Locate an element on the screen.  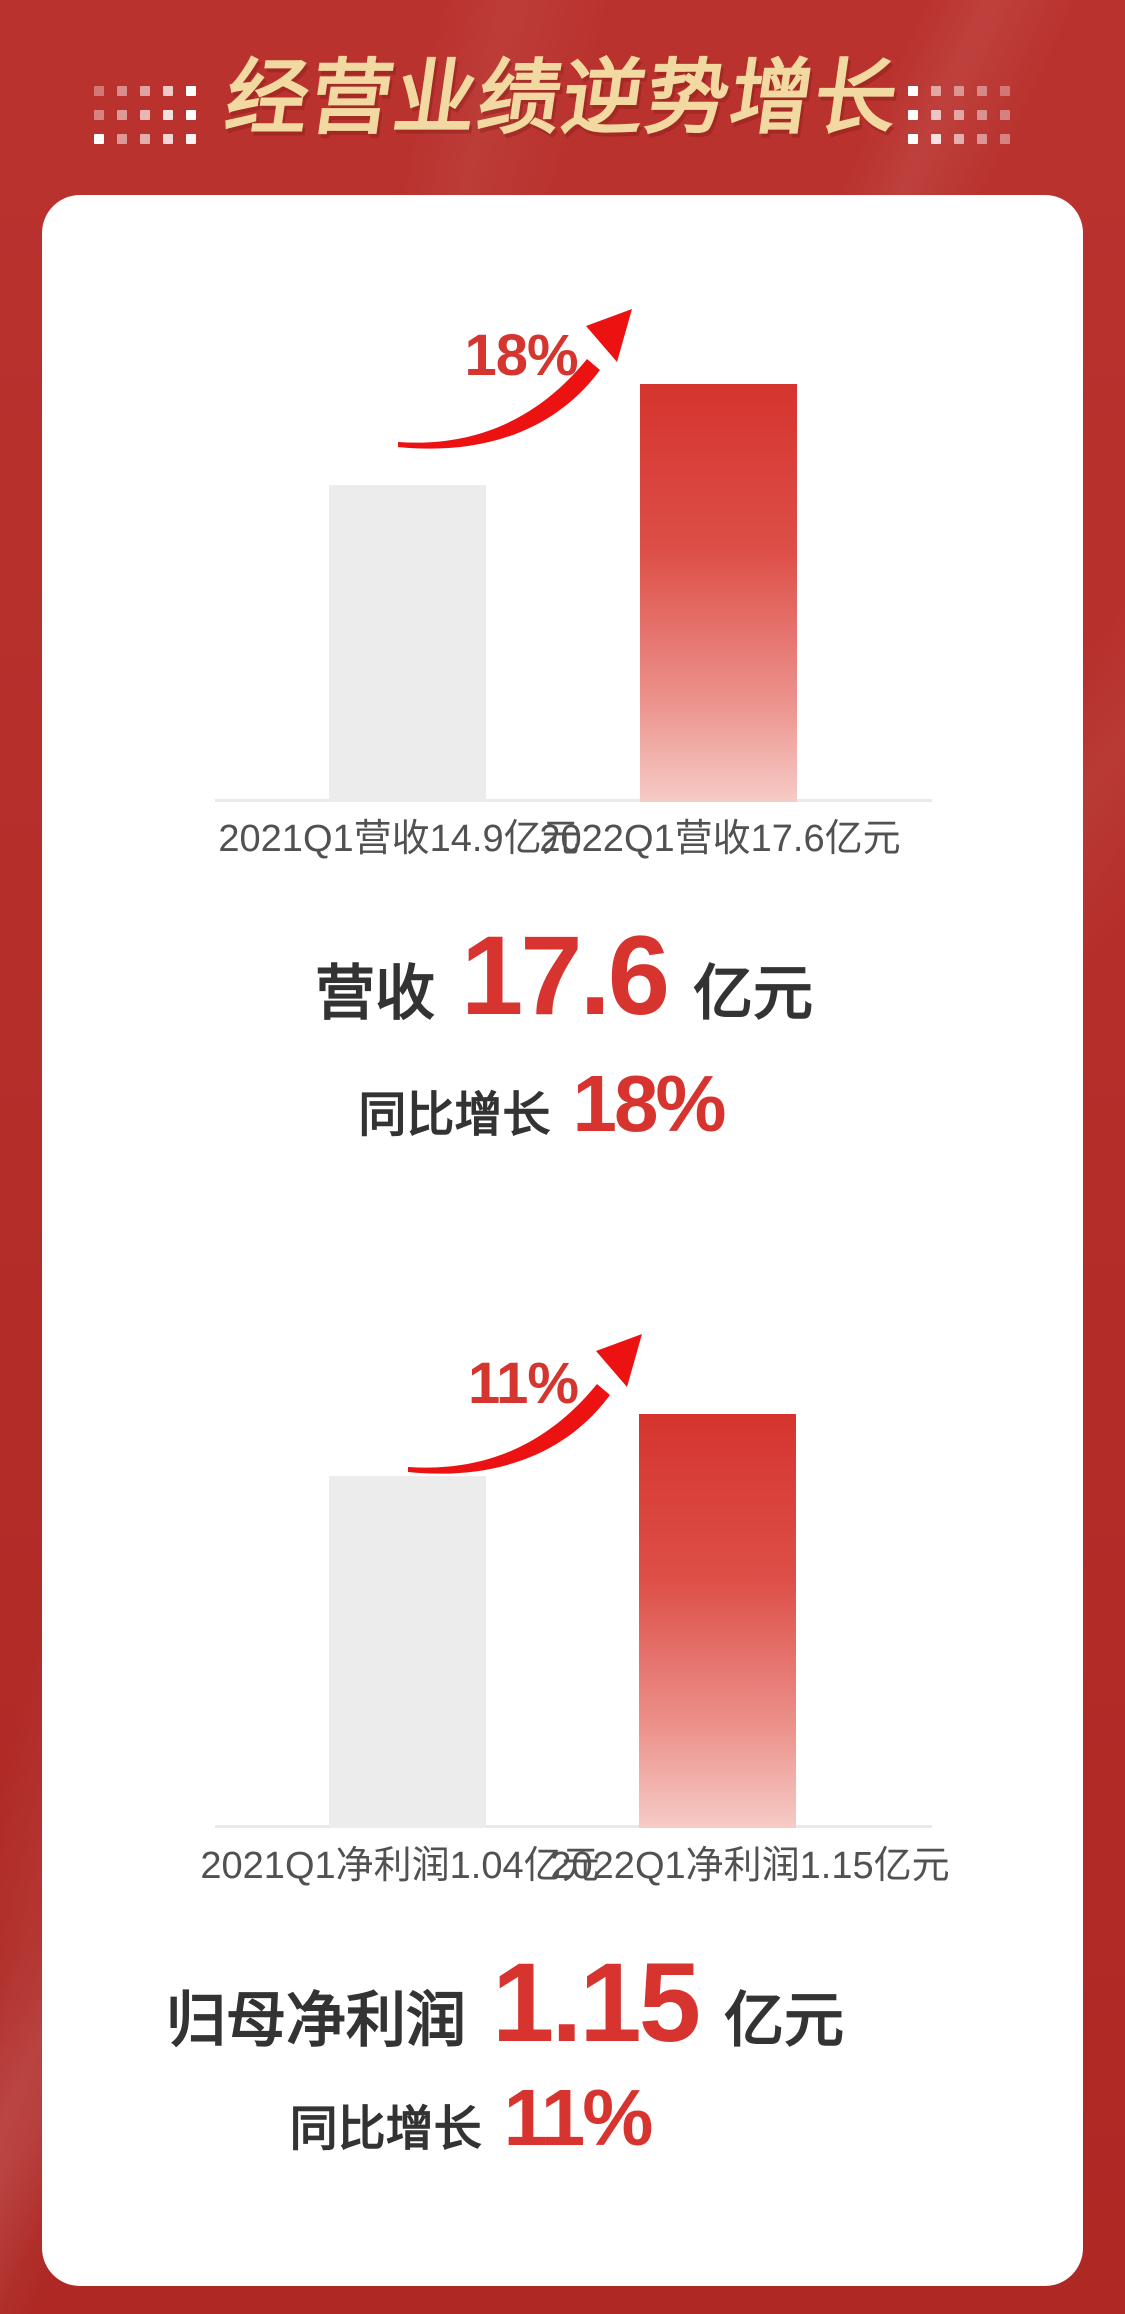
headline-prefix: 归母净利润 is located at coordinates (316, 2020).